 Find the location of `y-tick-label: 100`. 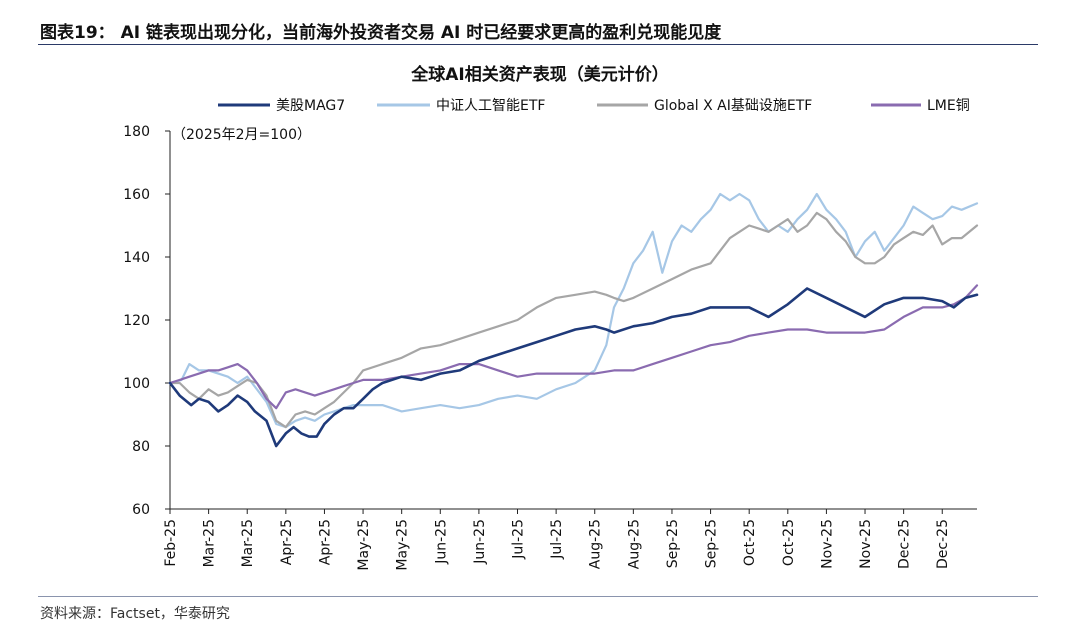

y-tick-label: 100 is located at coordinates (136, 384).